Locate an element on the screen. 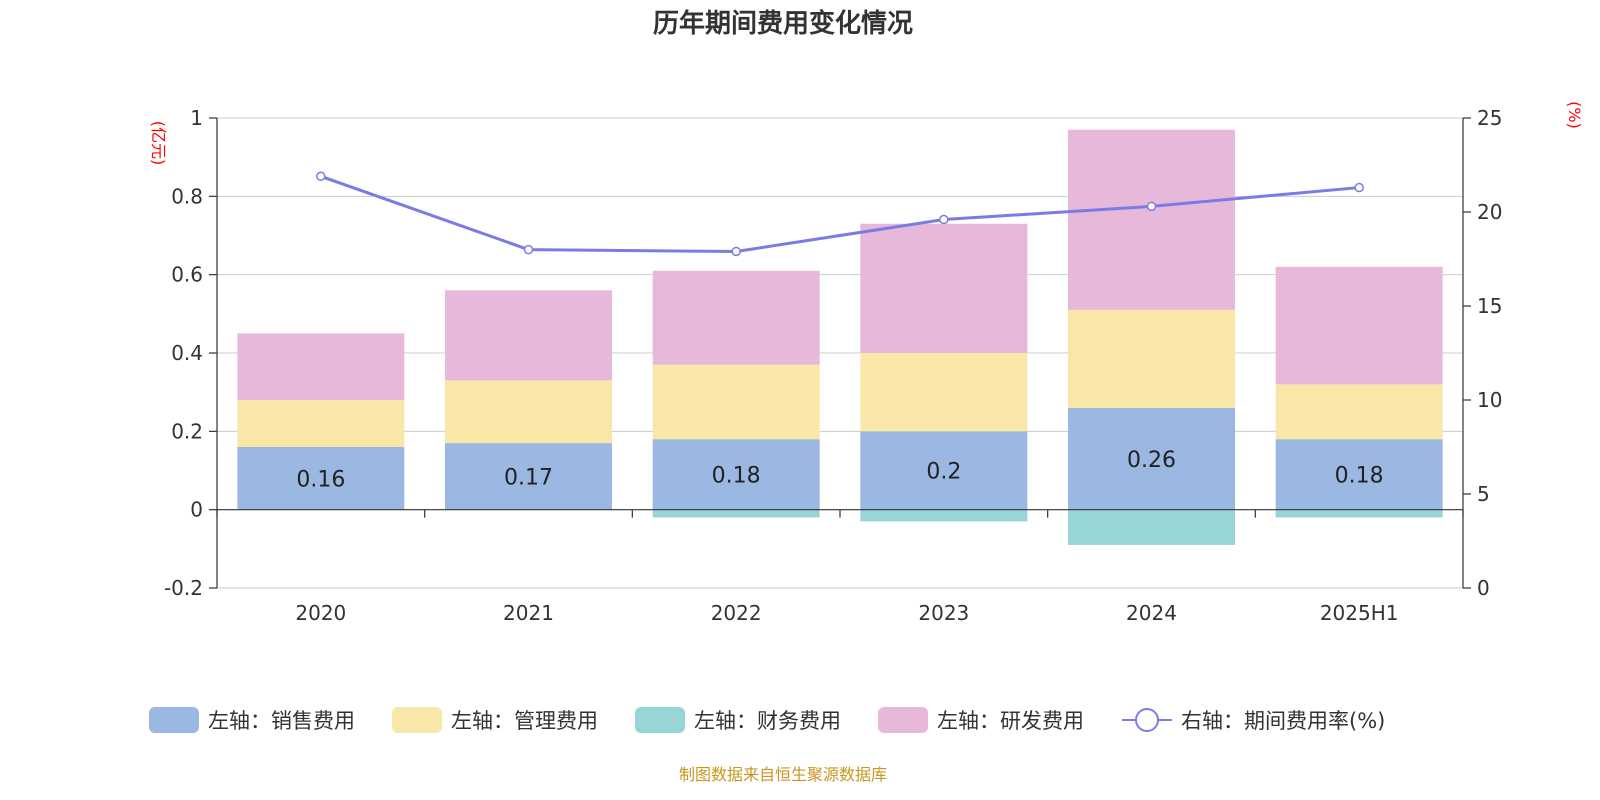 The height and width of the screenshot is (800, 1600). bar-value-label: 0.26 is located at coordinates (1151, 460).